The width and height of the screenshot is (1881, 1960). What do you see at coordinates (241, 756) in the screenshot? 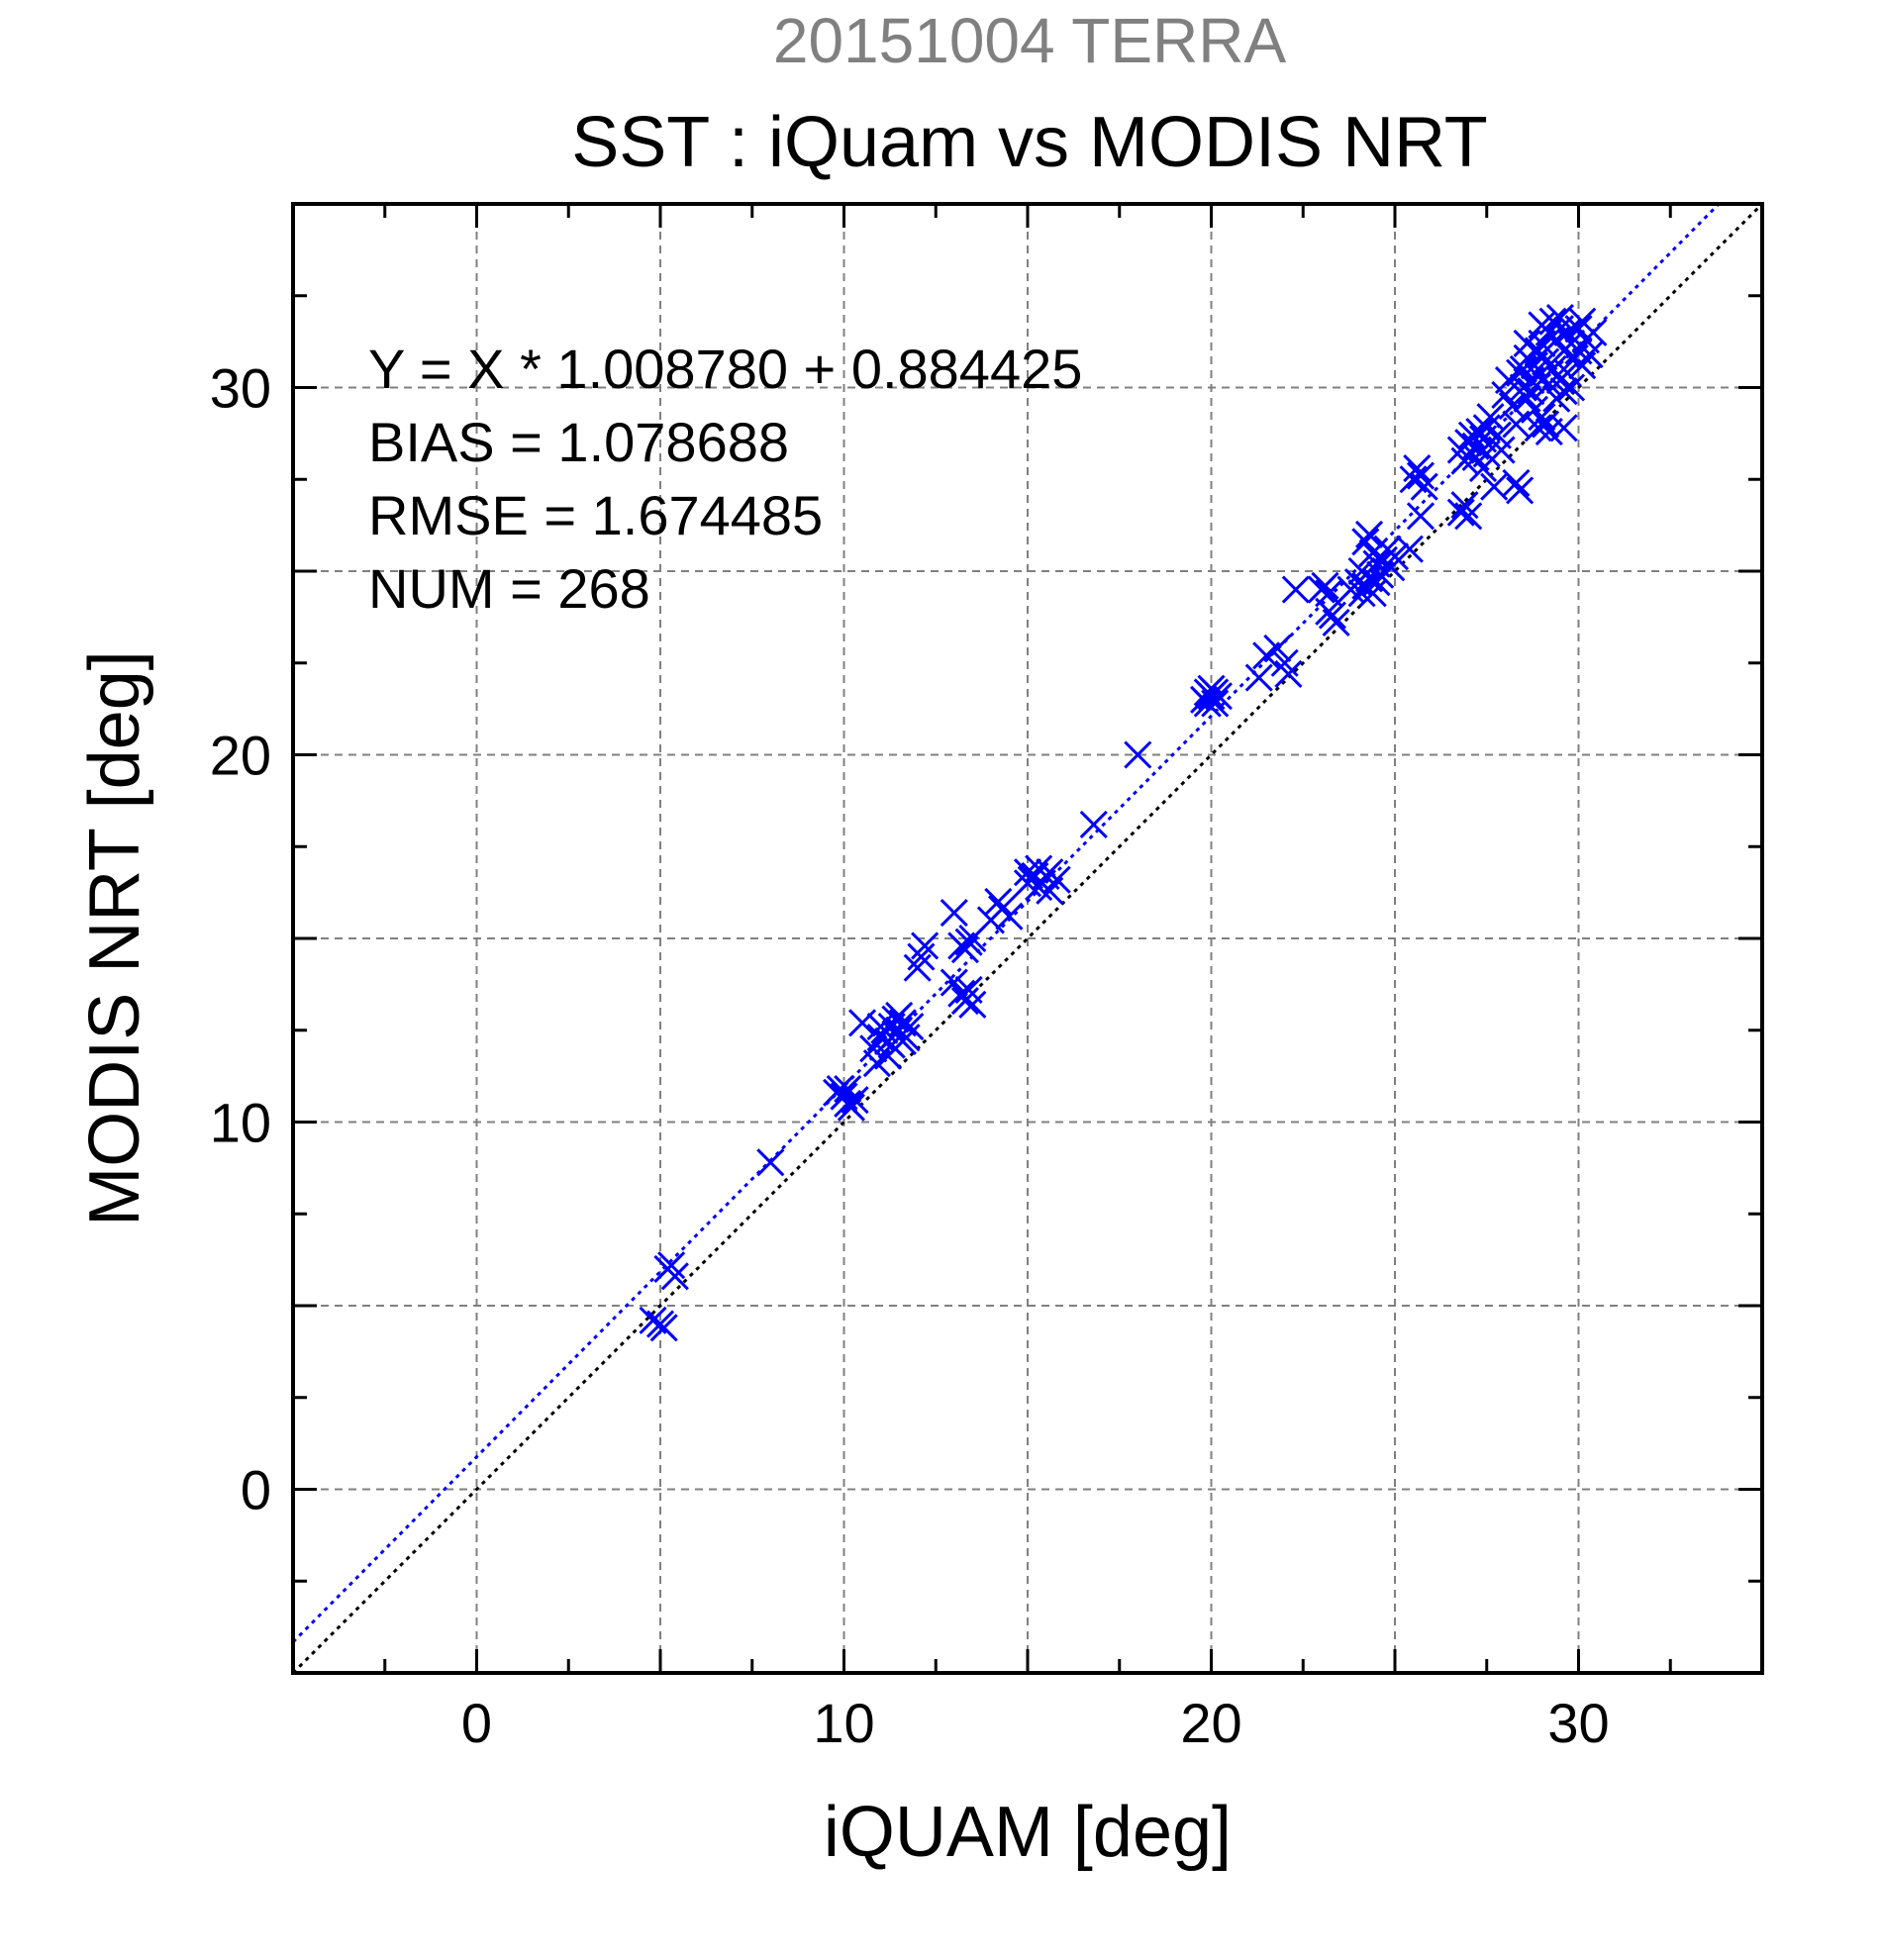
I see `y-tick-label: 20` at bounding box center [241, 756].